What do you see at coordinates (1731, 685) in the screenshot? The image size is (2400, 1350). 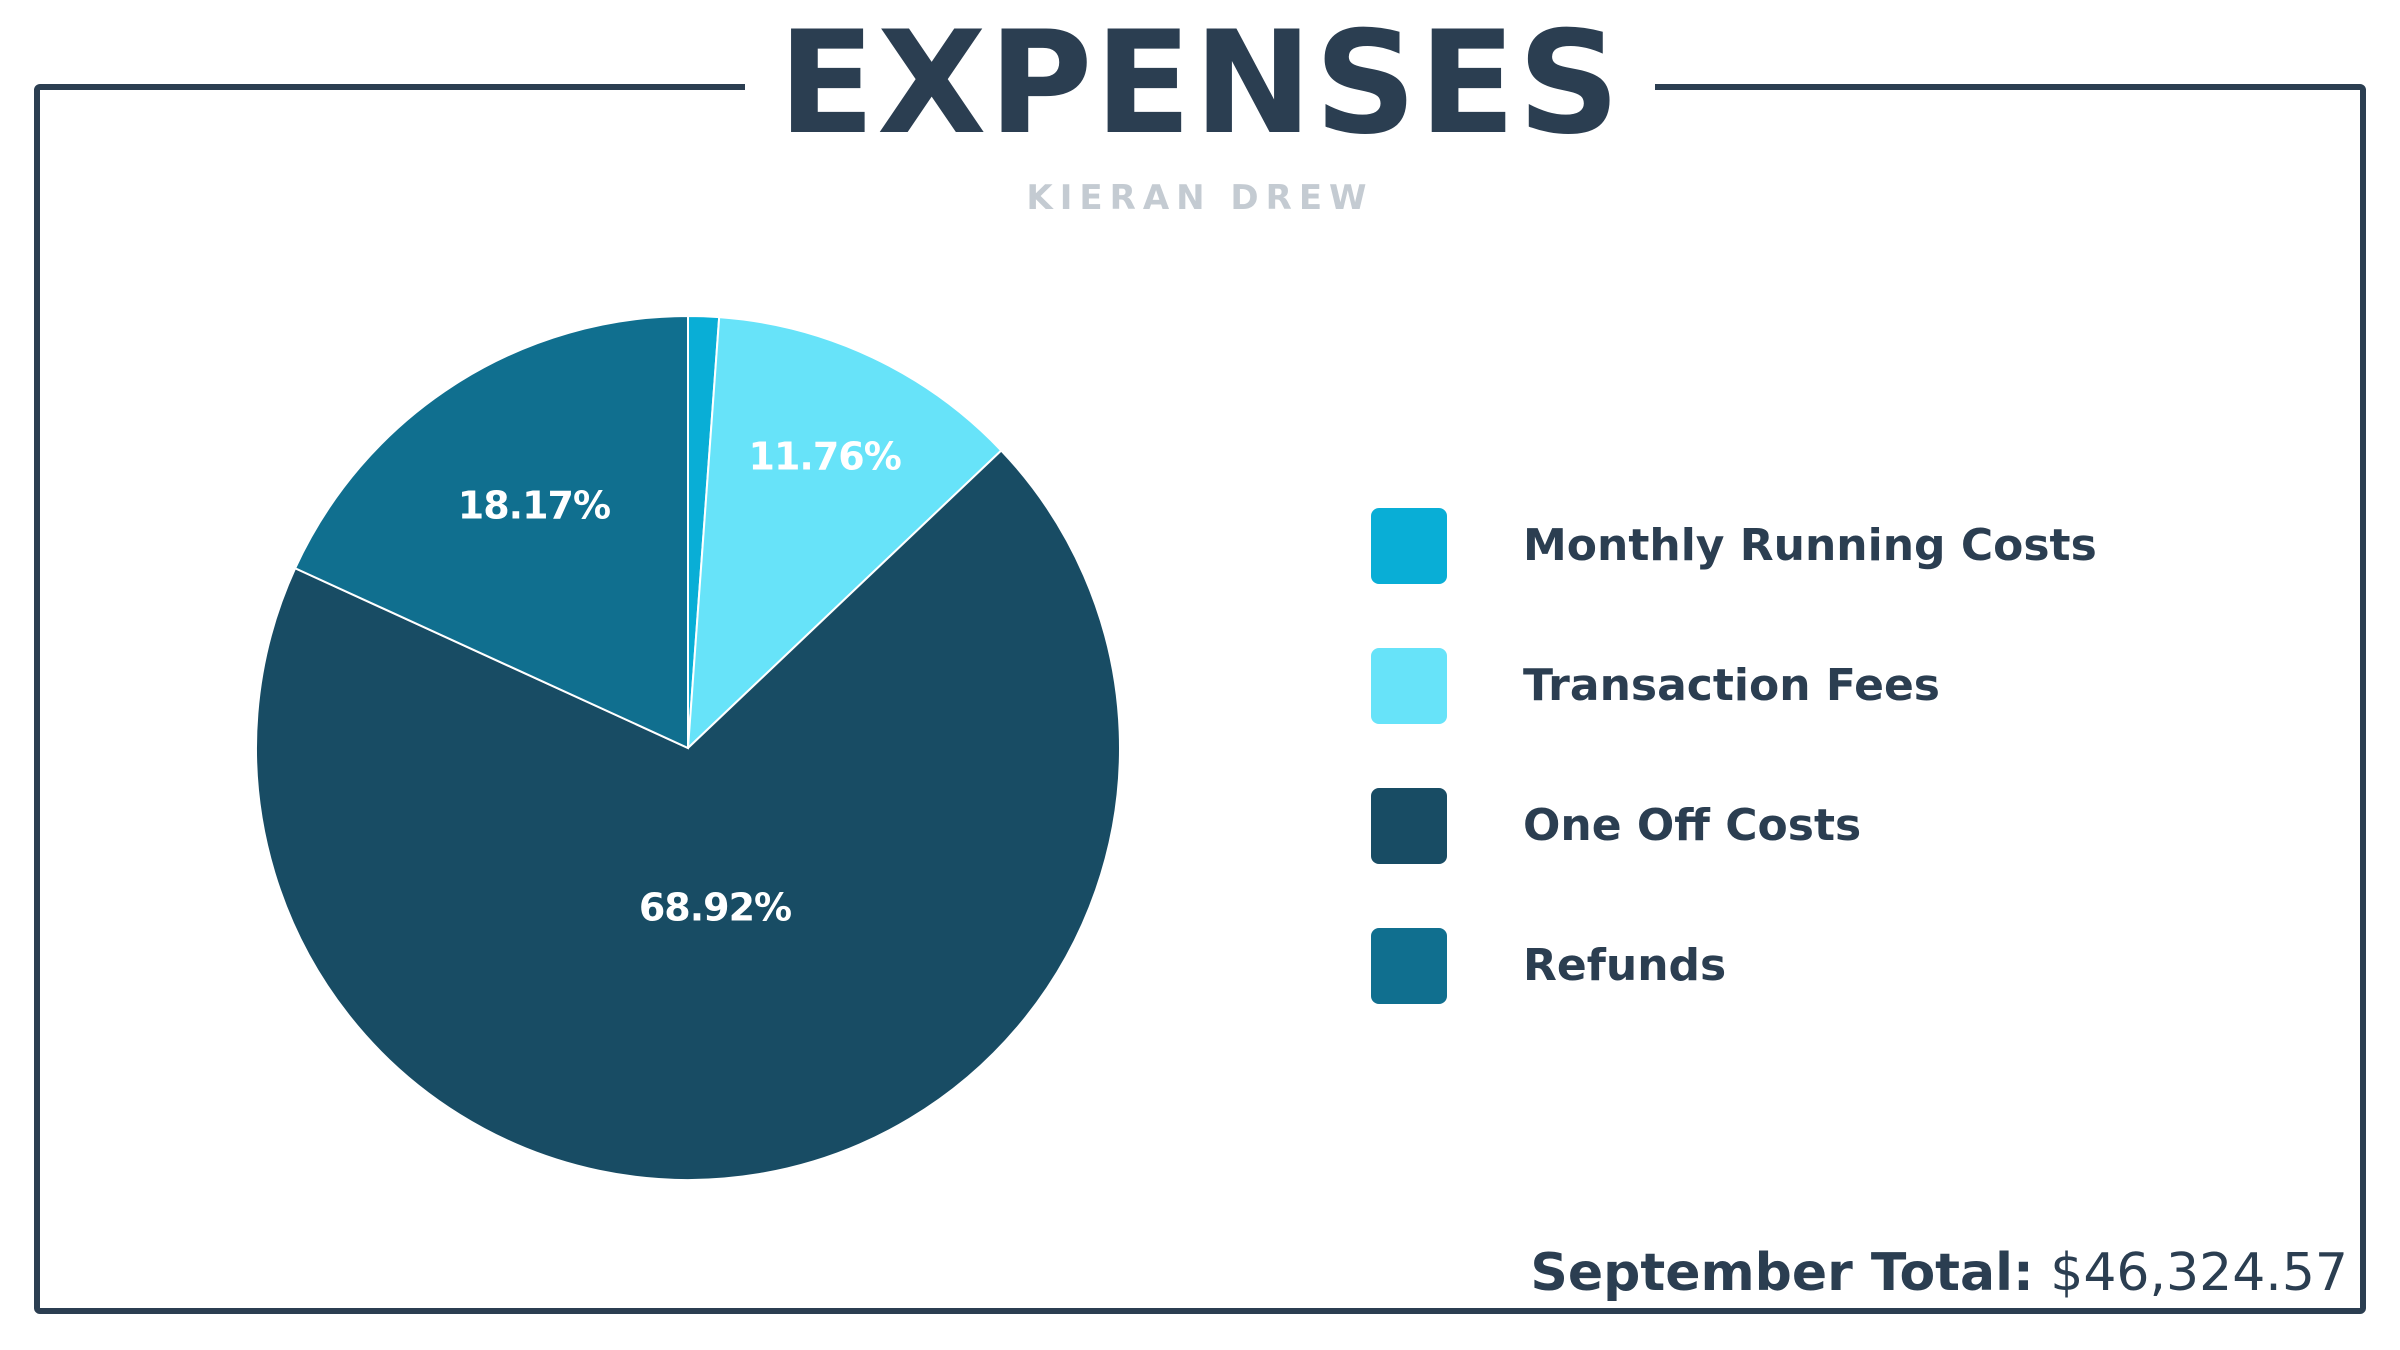 I see `legend-label-transaction-fees: Transaction Fees` at bounding box center [1731, 685].